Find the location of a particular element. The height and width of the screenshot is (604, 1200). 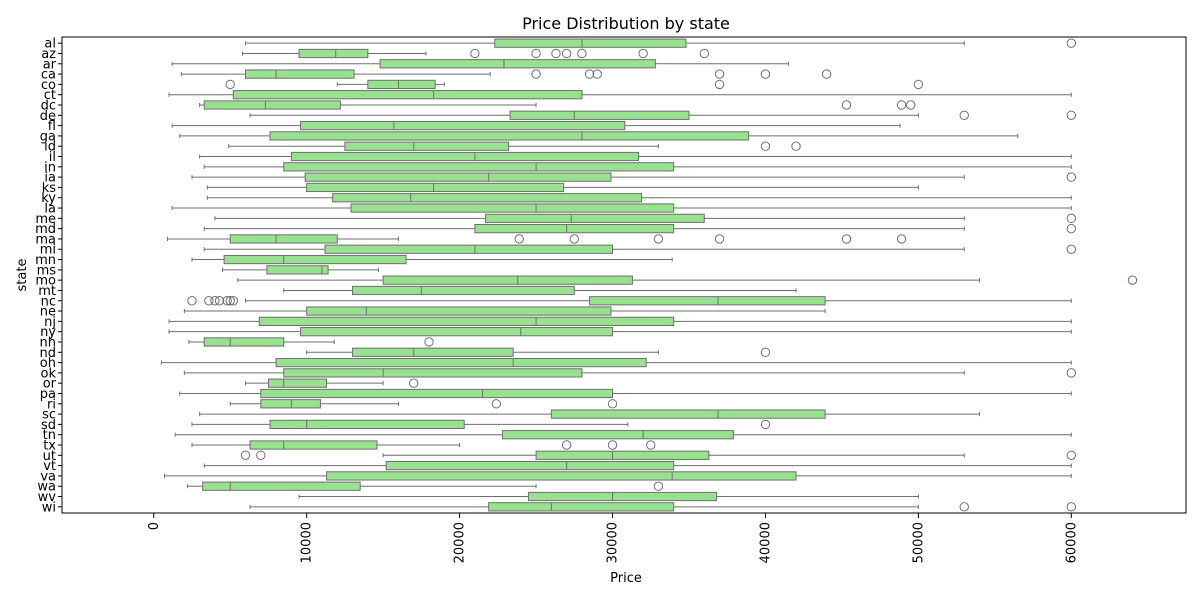

box-ne is located at coordinates (504, 311).